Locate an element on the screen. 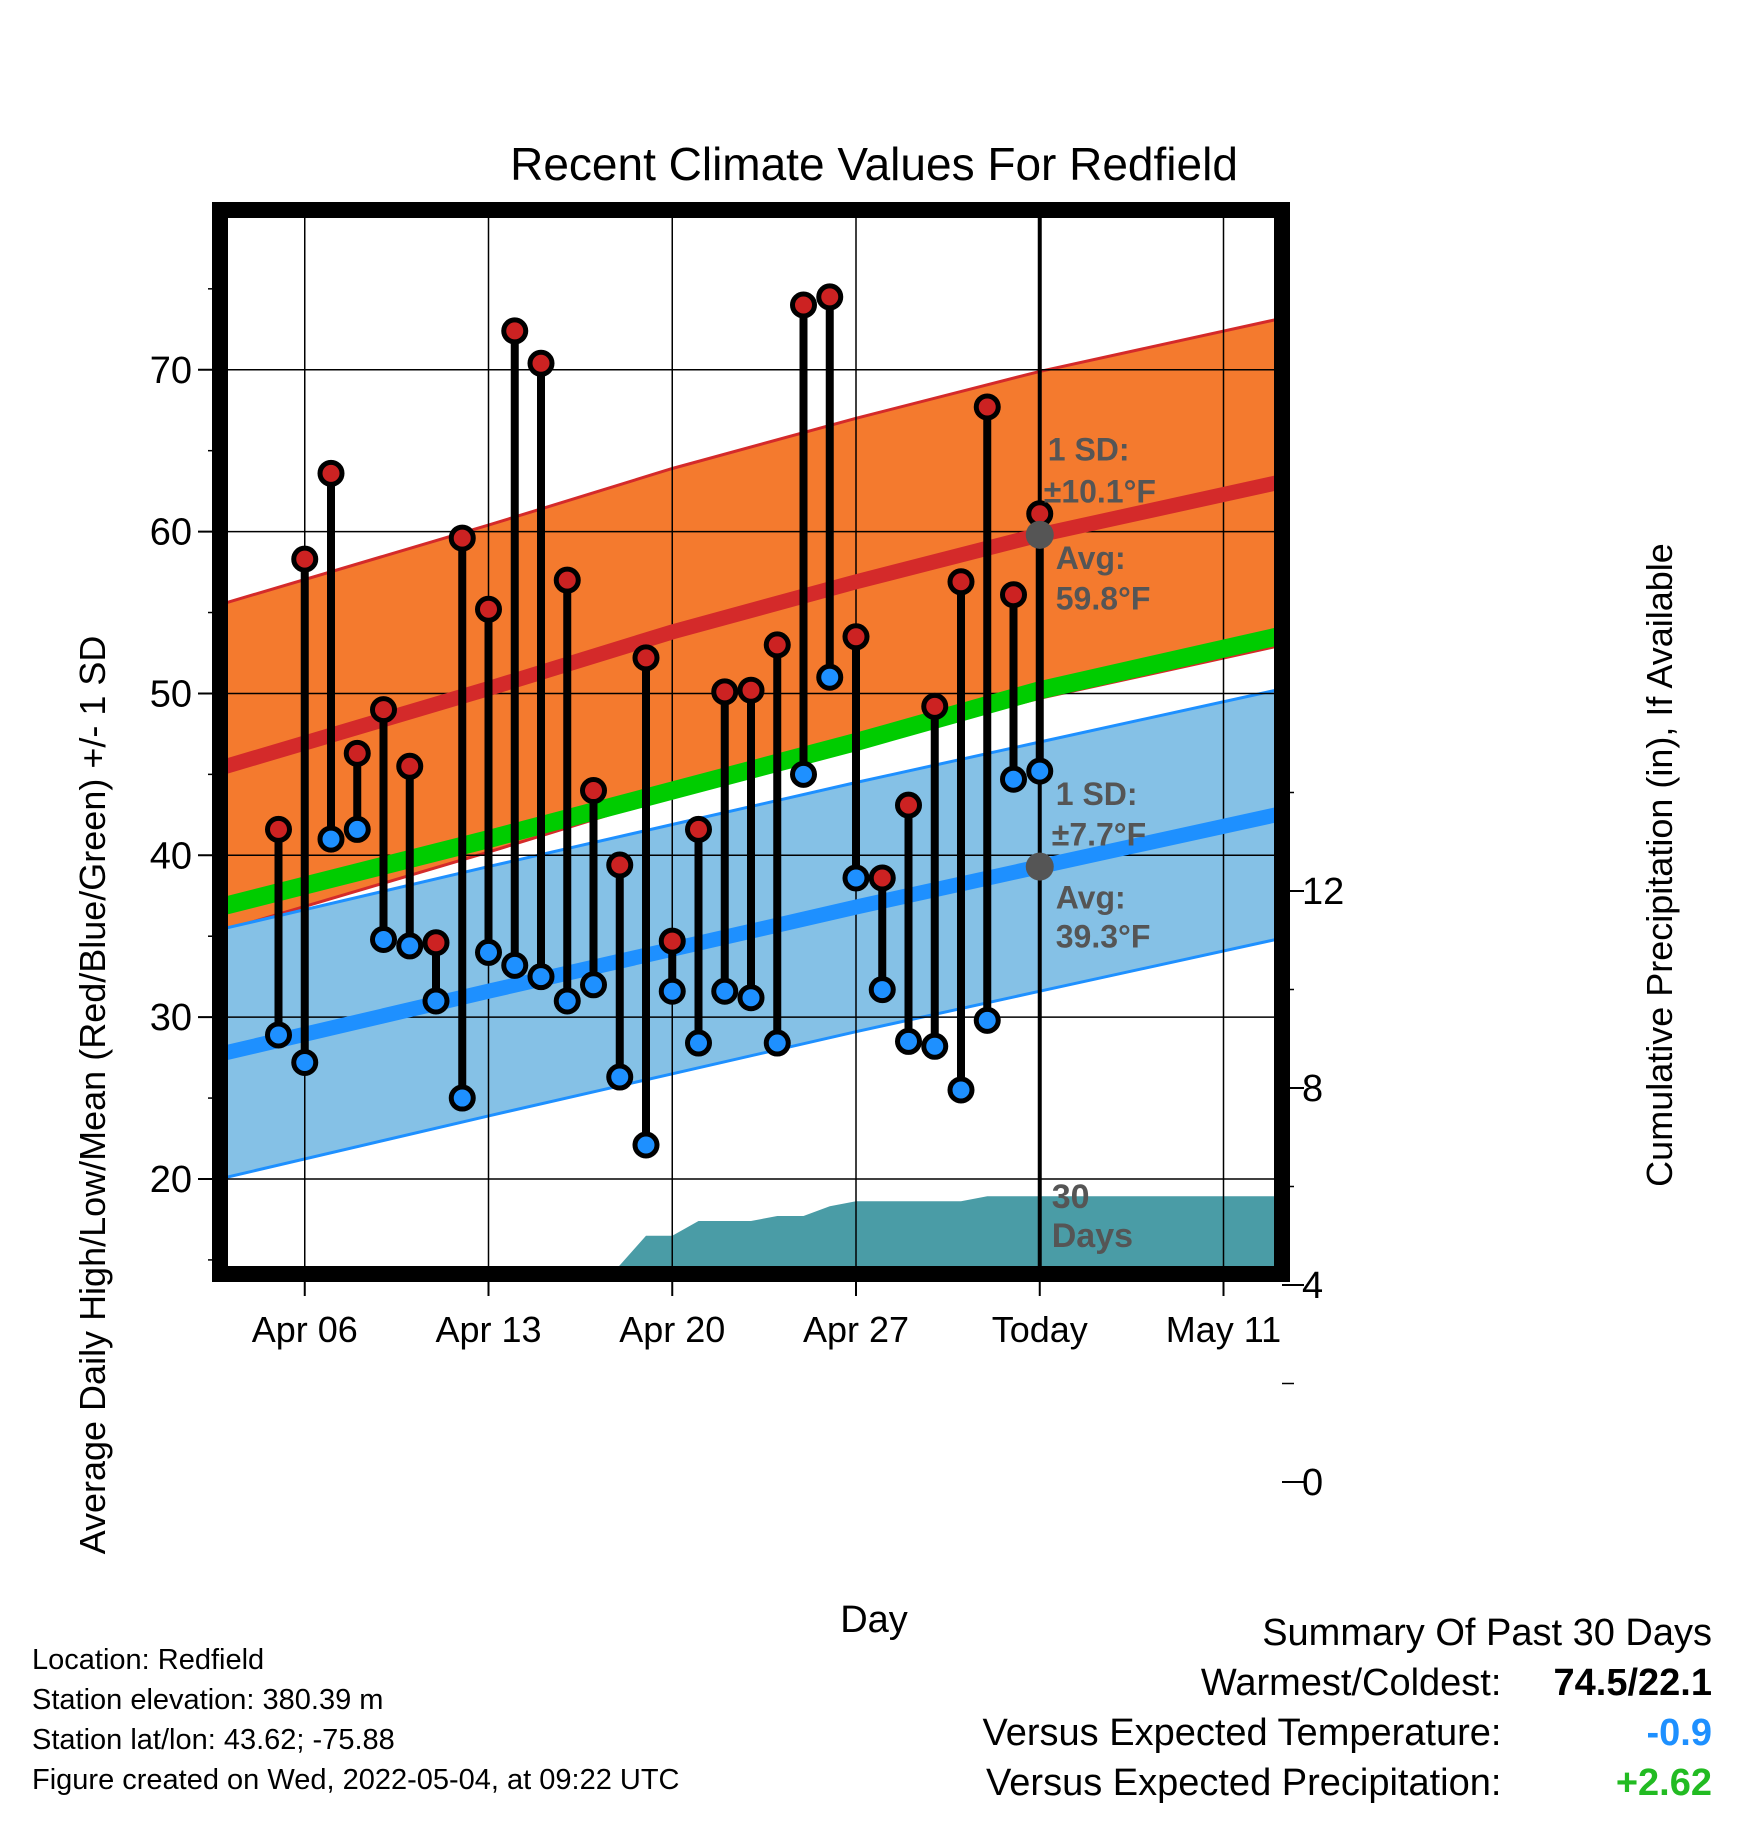 This screenshot has width=1748, height=1828. precip-vs-expected-label: Versus Expected Precipitation: is located at coordinates (1244, 1783).